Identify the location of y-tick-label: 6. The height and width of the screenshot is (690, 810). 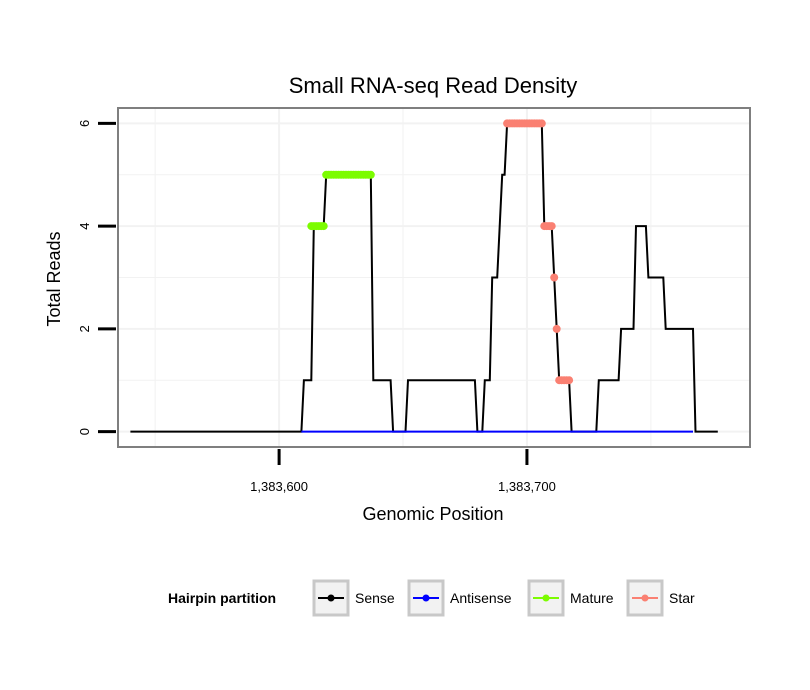
(84, 123).